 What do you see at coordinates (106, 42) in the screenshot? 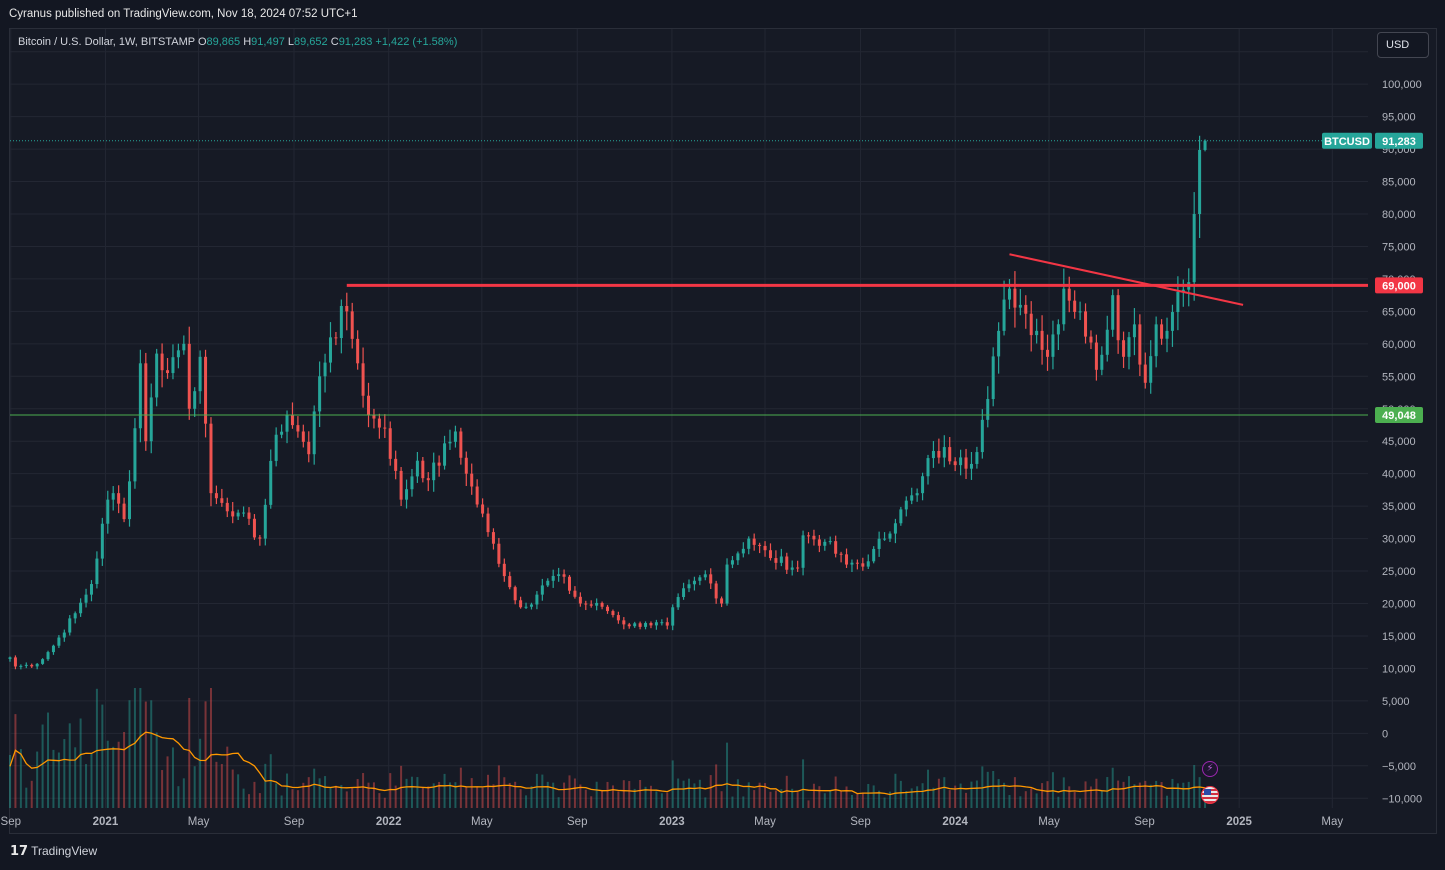
I see `symbol-name: Bitcoin / U.S. Dollar, 1W, BITSTAMP` at bounding box center [106, 42].